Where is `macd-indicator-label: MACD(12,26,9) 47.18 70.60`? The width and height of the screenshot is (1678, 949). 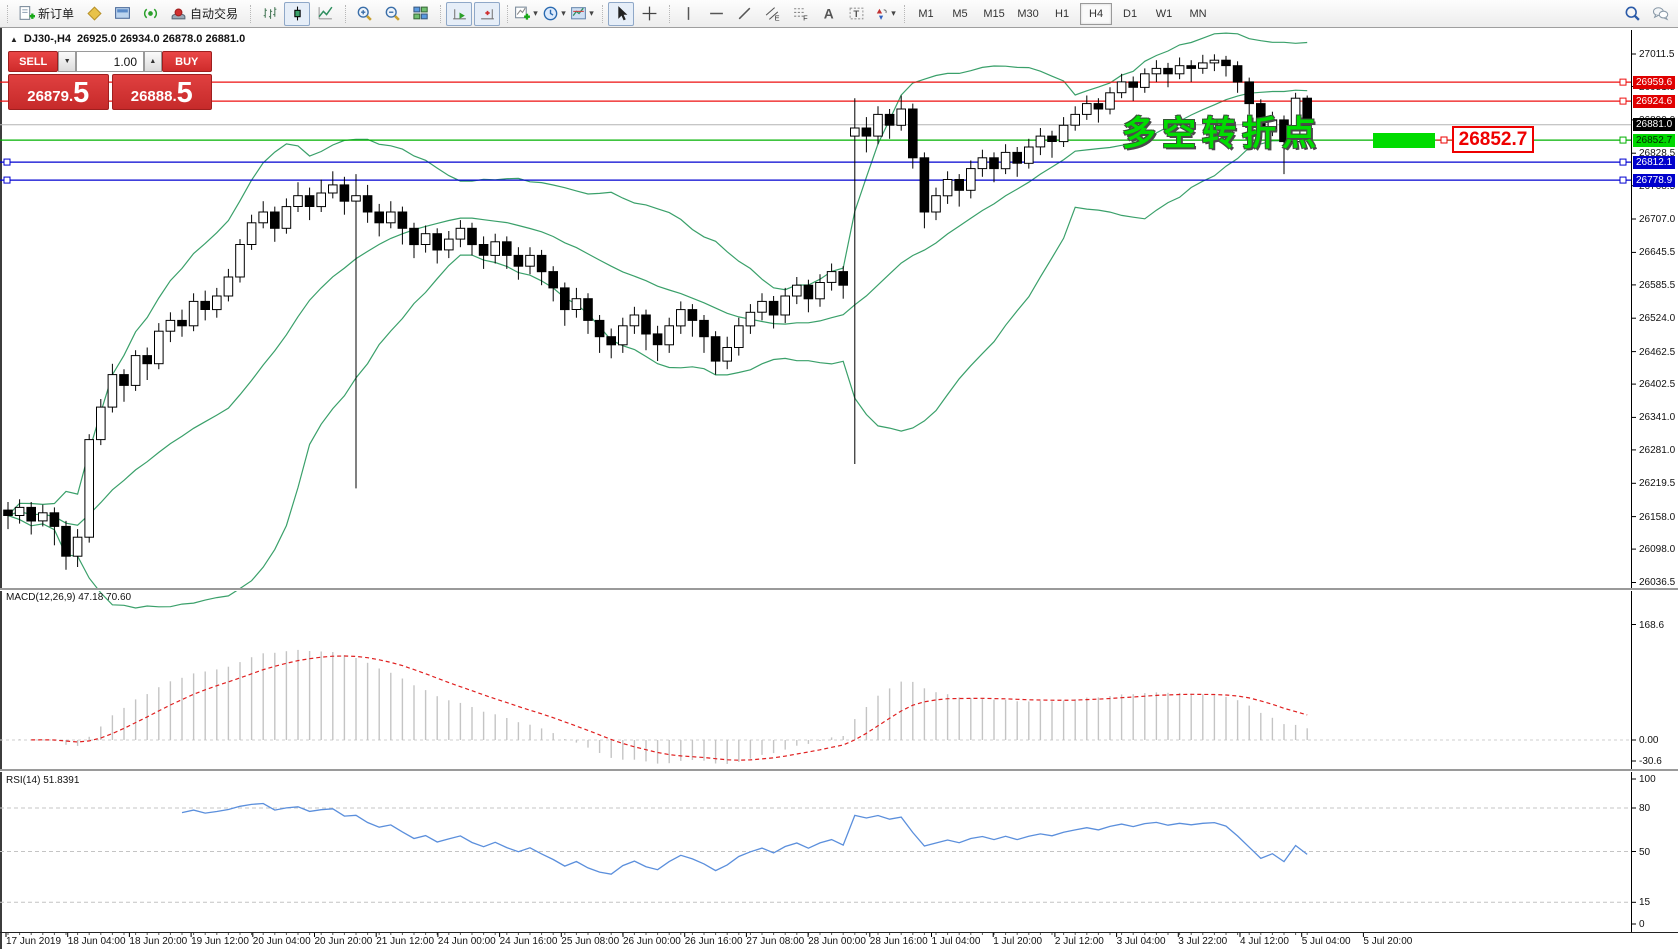 macd-indicator-label: MACD(12,26,9) 47.18 70.60 is located at coordinates (69, 597).